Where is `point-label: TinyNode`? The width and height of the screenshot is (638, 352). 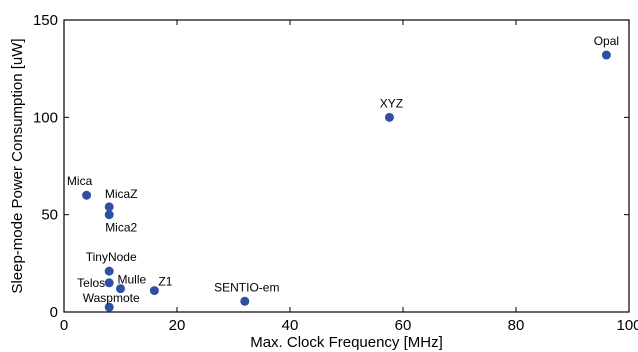
point-label: TinyNode is located at coordinates (111, 257).